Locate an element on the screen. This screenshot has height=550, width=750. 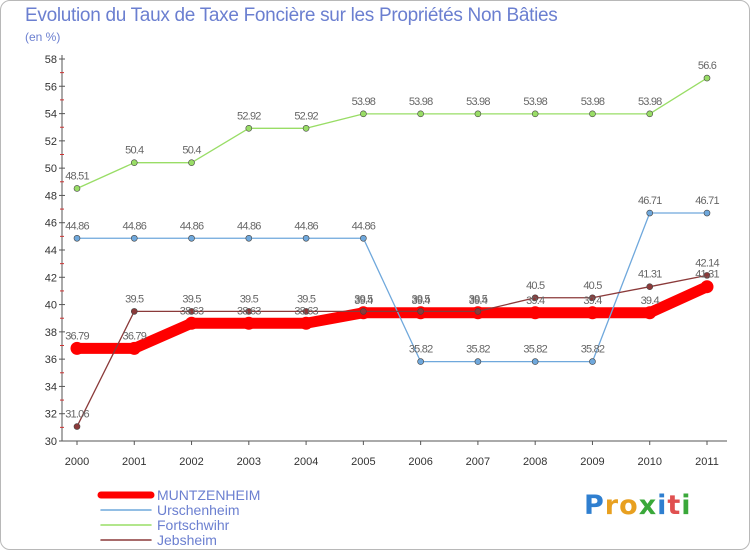
x-tick-label: 2010 is located at coordinates (649, 462).